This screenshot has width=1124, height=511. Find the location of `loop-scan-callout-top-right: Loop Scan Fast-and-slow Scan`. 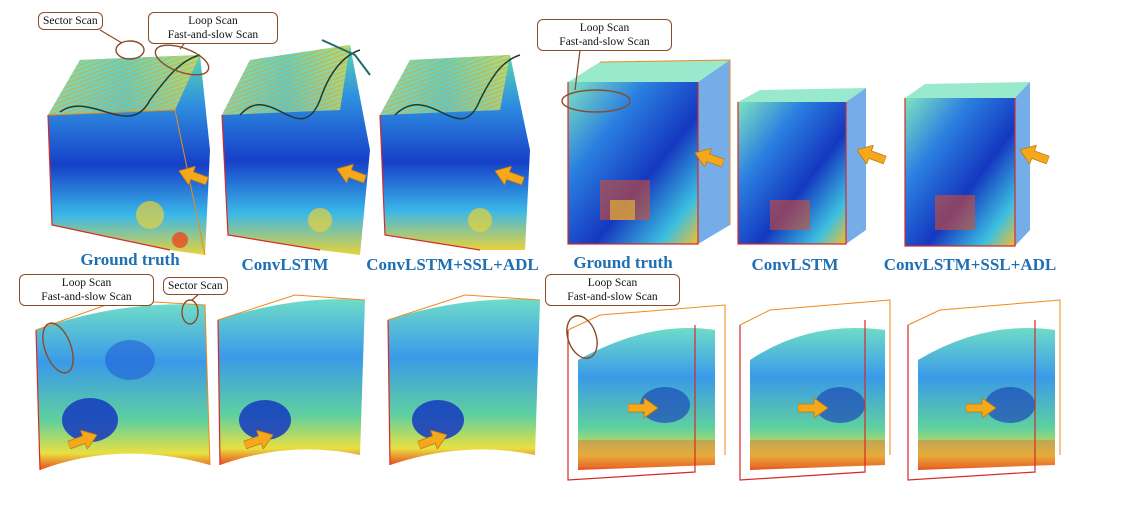

loop-scan-callout-top-right: Loop Scan Fast-and-slow Scan is located at coordinates (604, 35).